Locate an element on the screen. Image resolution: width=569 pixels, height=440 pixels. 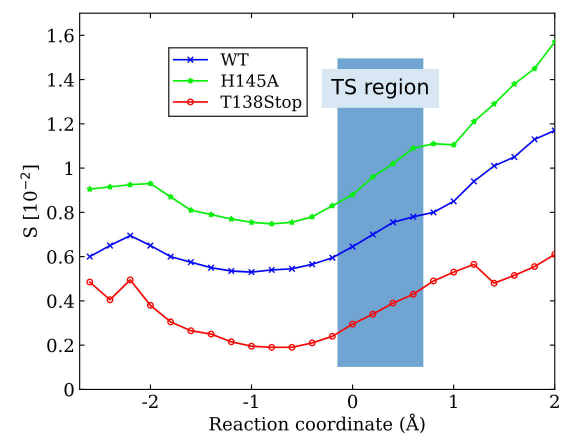
x-tick-label: 2 is located at coordinates (554, 401).